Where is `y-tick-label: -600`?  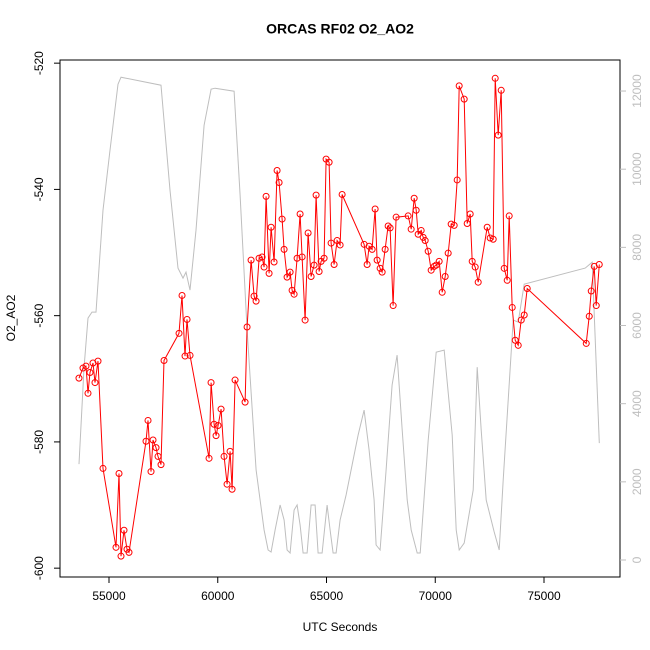
y-tick-label: -600 is located at coordinates (39, 568).